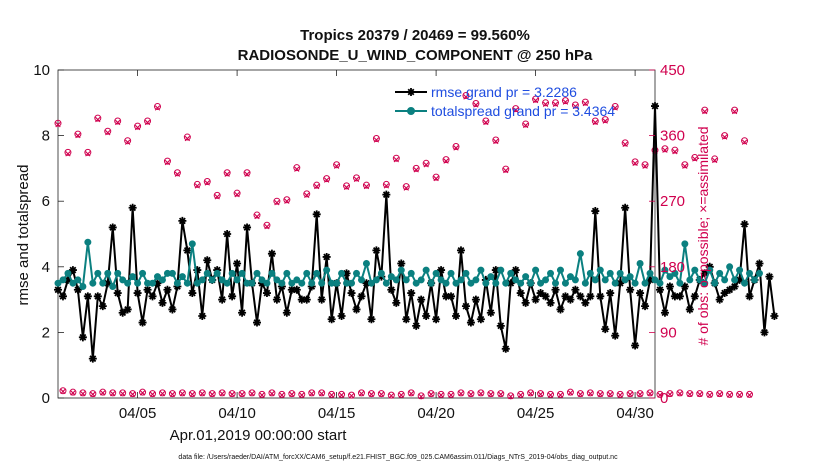 The image size is (830, 470). Describe the element at coordinates (672, 136) in the screenshot. I see `y-right-tick-label: 360` at that location.